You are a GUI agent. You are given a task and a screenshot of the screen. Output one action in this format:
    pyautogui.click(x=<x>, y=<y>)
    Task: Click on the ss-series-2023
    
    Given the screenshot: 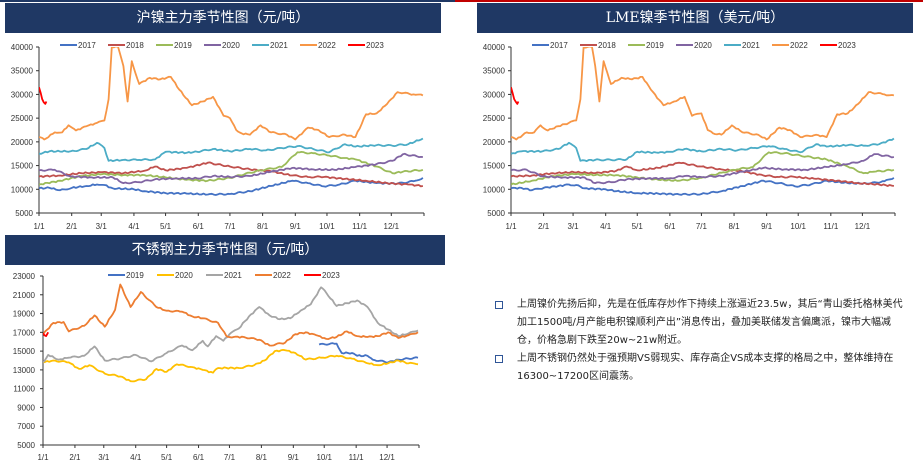 What is the action you would take?
    pyautogui.click(x=46, y=334)
    